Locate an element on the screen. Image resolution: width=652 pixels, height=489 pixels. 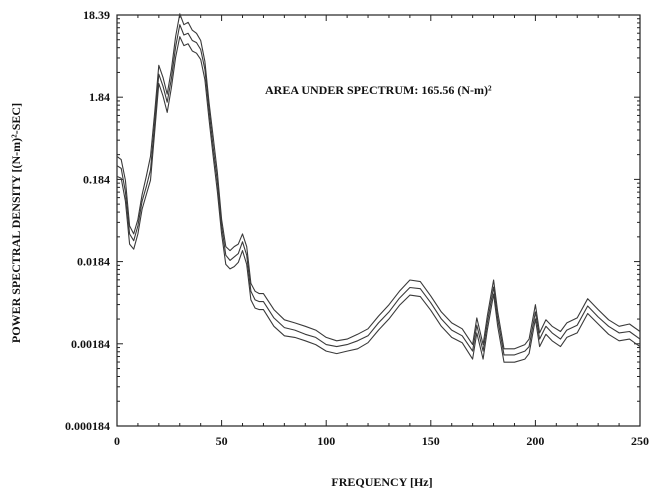
x-tick-label: 250 is located at coordinates (640, 441).